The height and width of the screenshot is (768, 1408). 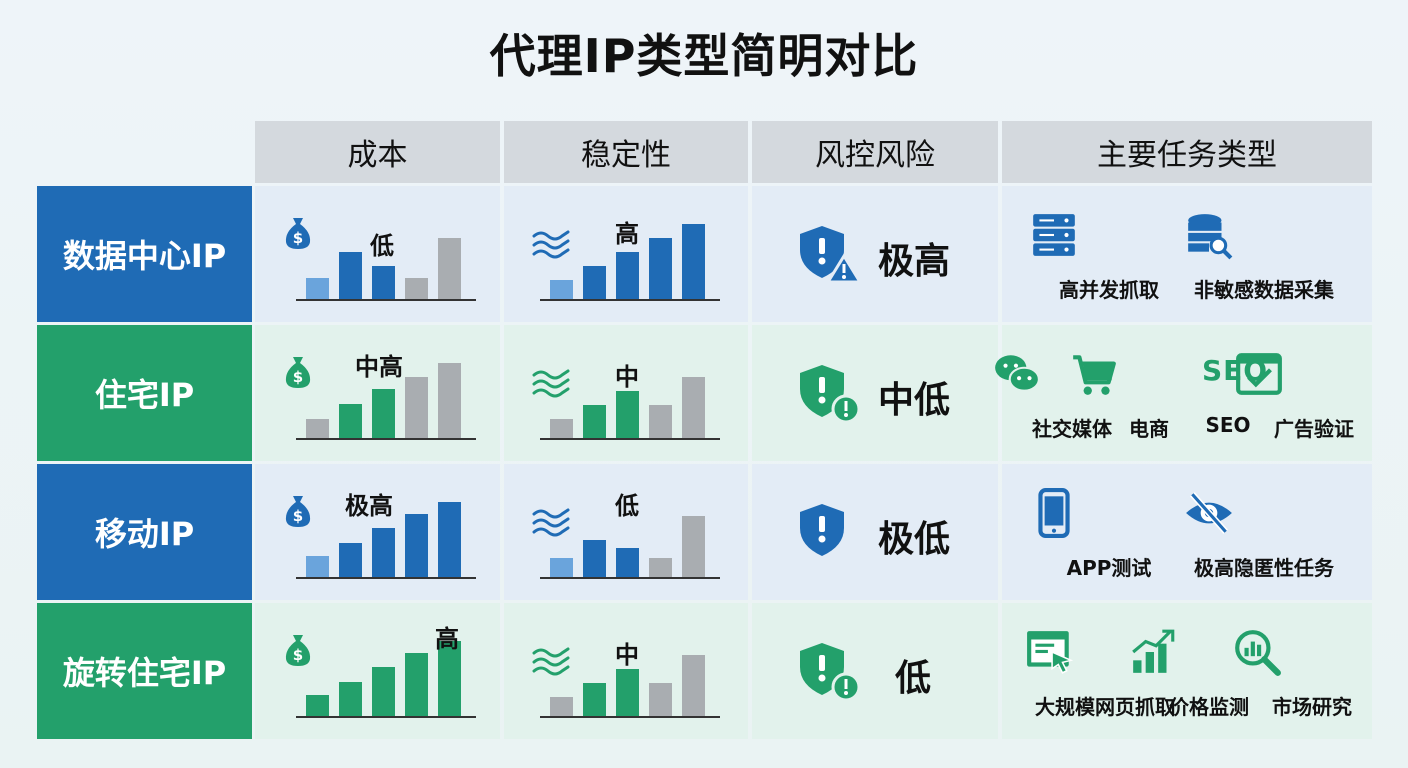 What do you see at coordinates (1109, 290) in the screenshot?
I see `task-label: 高并发抓取` at bounding box center [1109, 290].